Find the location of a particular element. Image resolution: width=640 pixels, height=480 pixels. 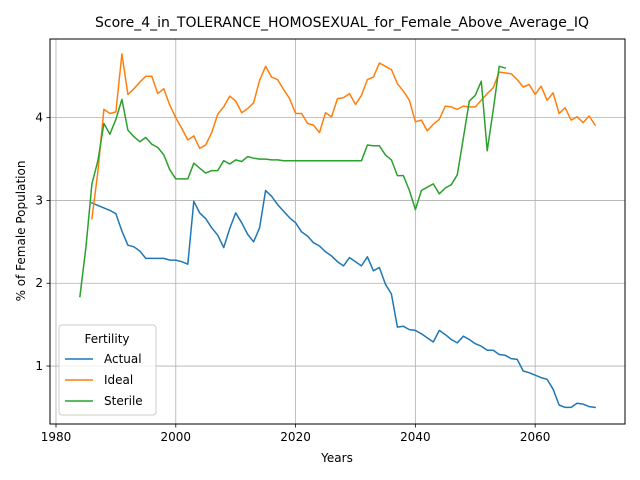

x-axis-label: Years is located at coordinates (336, 458).